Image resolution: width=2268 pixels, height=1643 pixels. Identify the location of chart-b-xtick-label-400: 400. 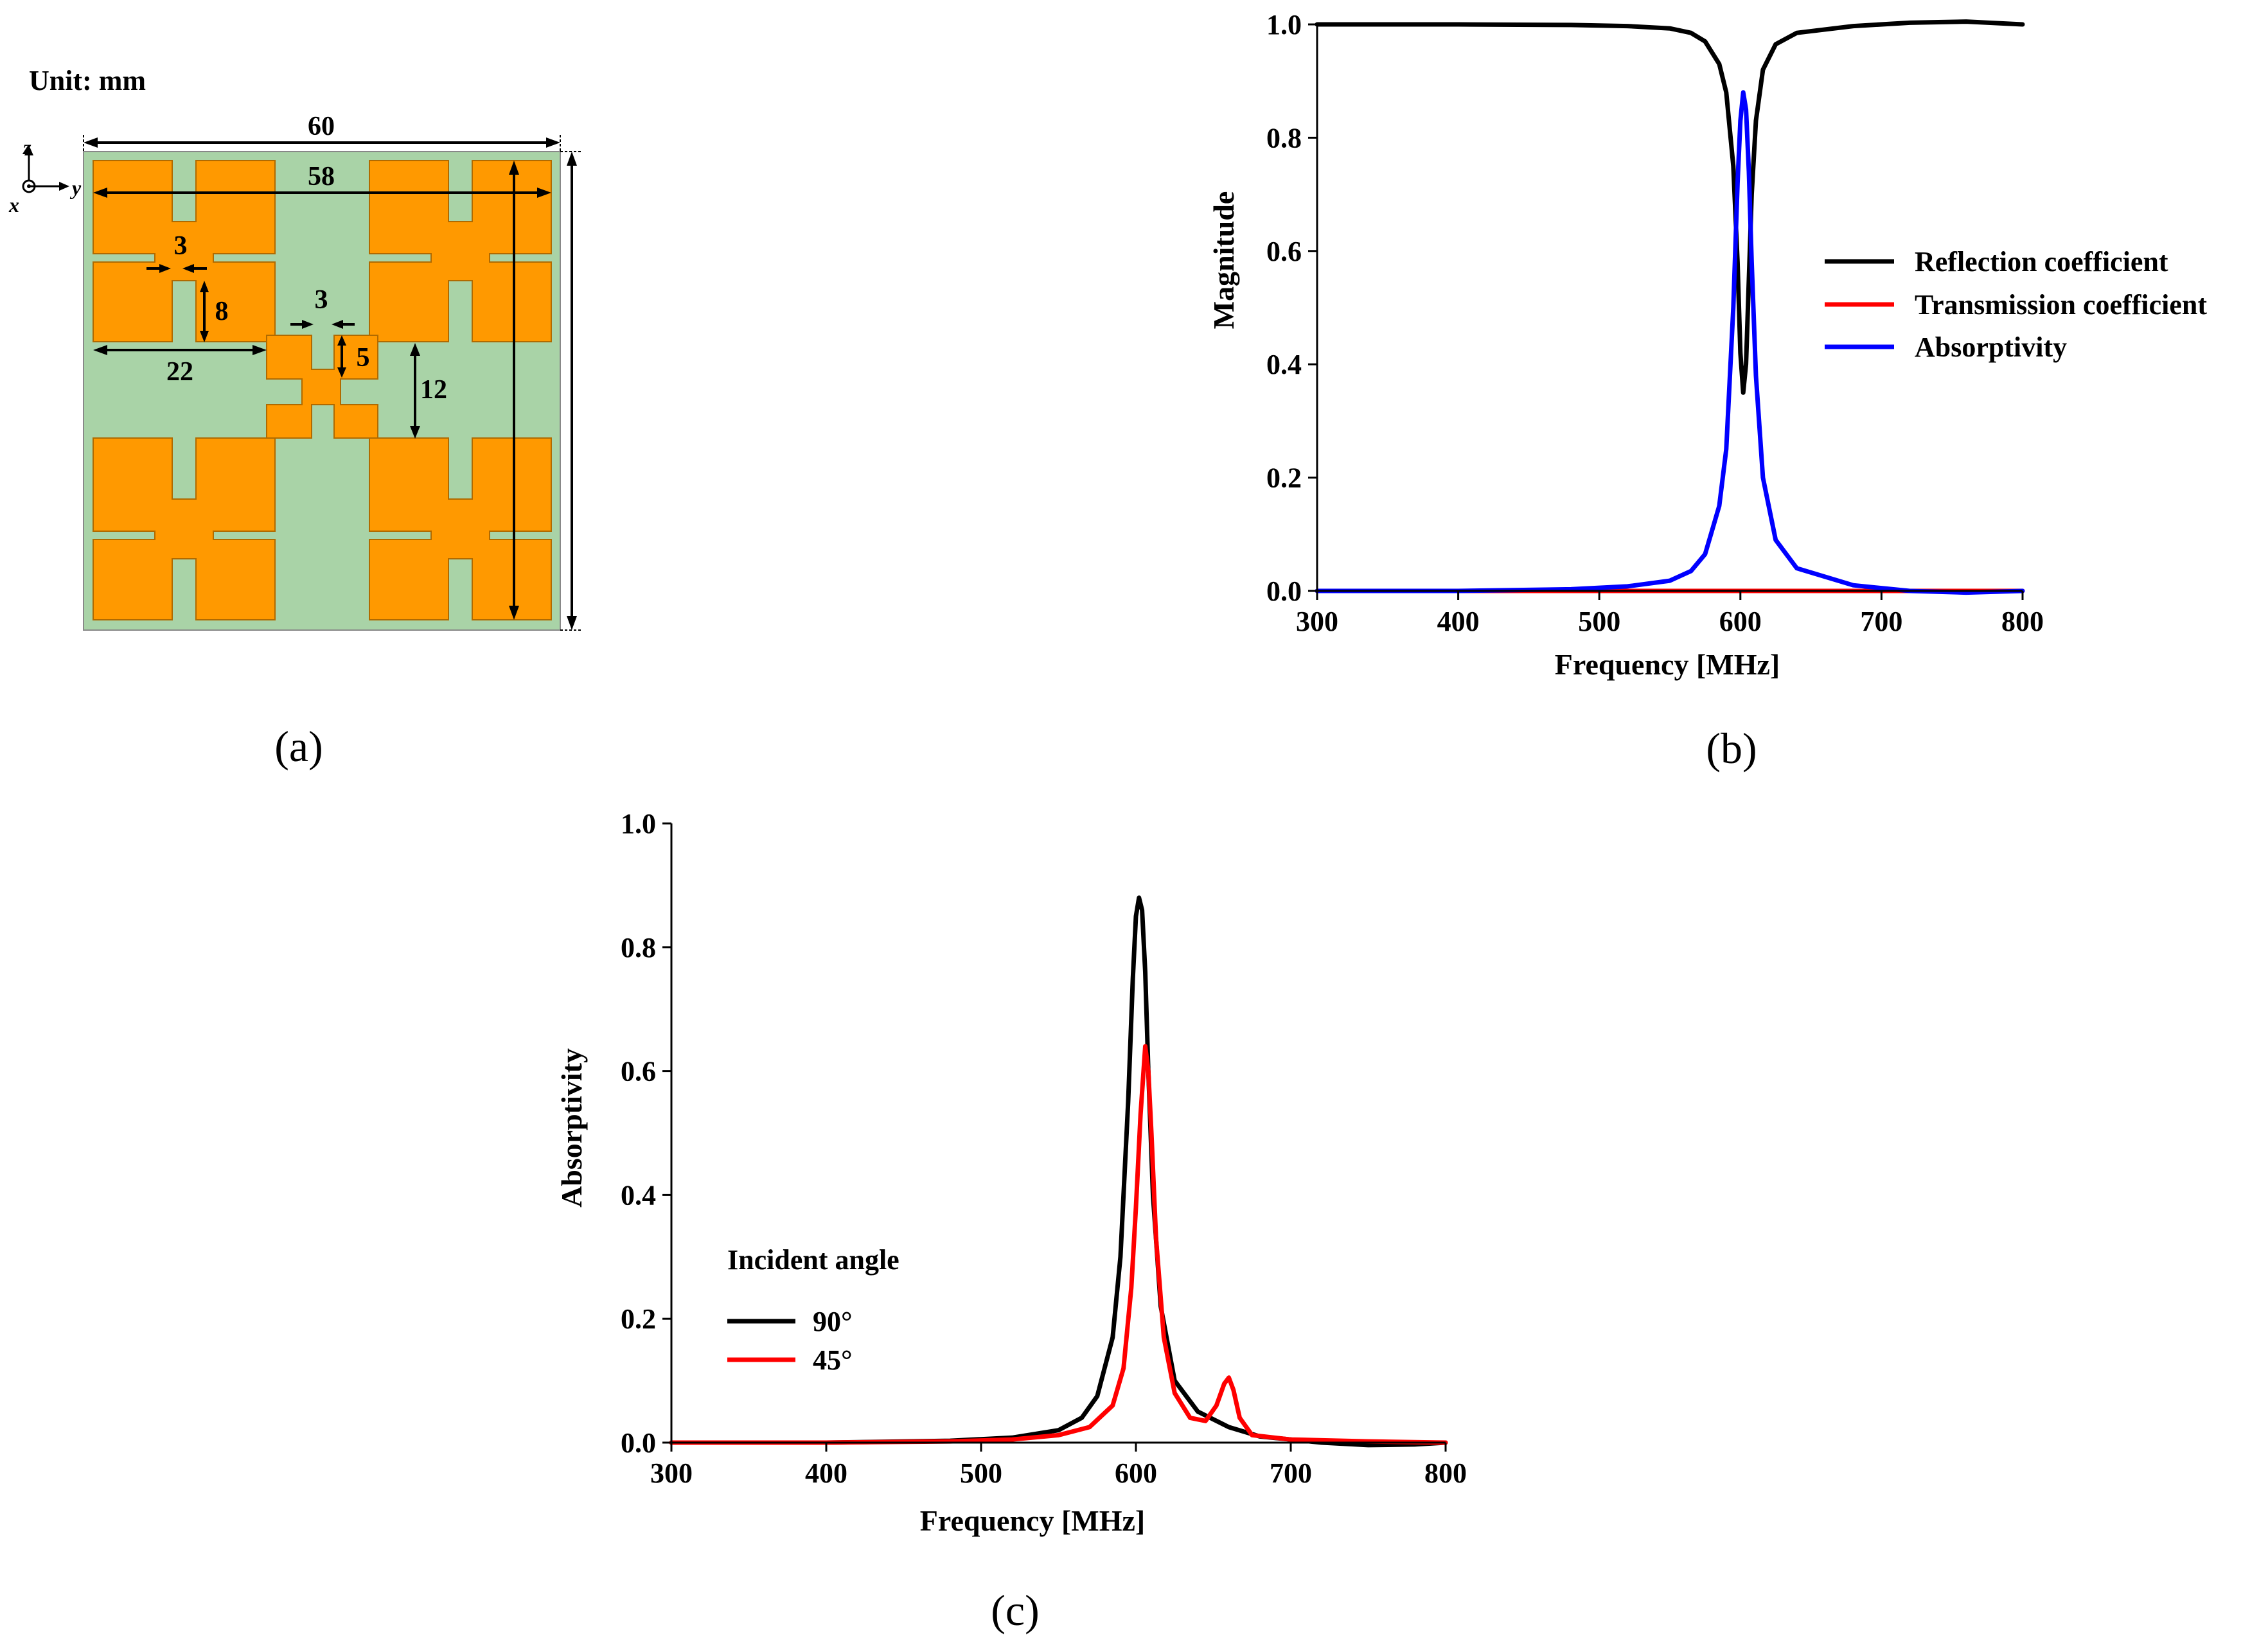
(1458, 621).